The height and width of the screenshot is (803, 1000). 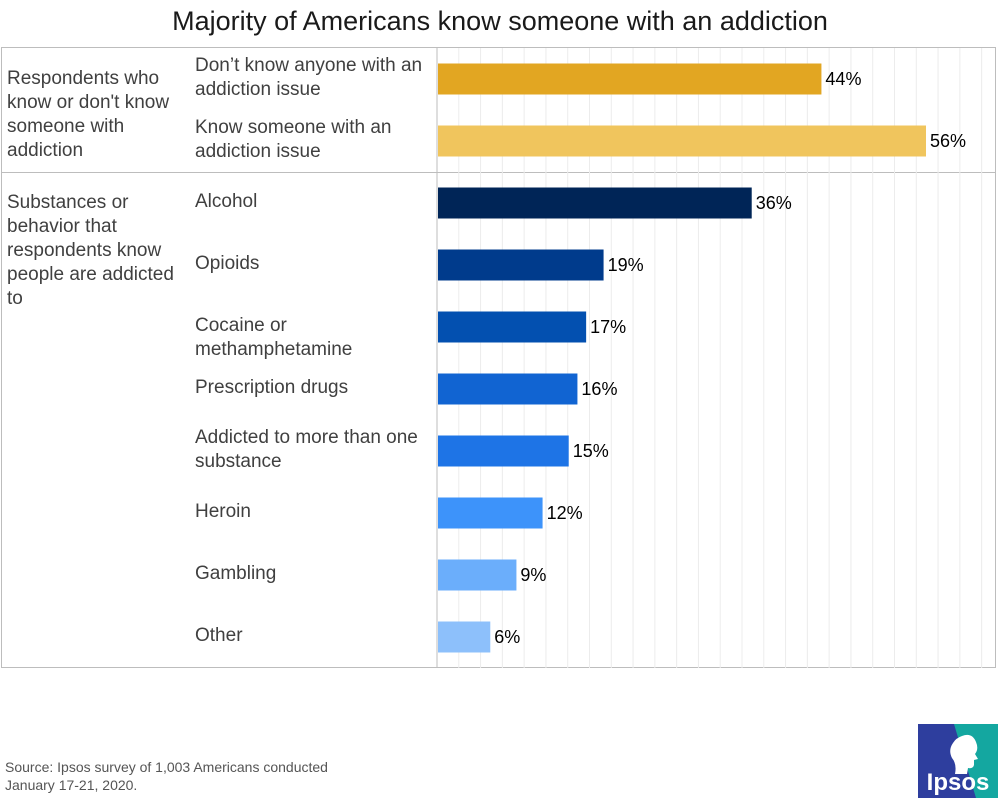 What do you see at coordinates (274, 337) in the screenshot?
I see `category-label: Cocaine or methamphetamine` at bounding box center [274, 337].